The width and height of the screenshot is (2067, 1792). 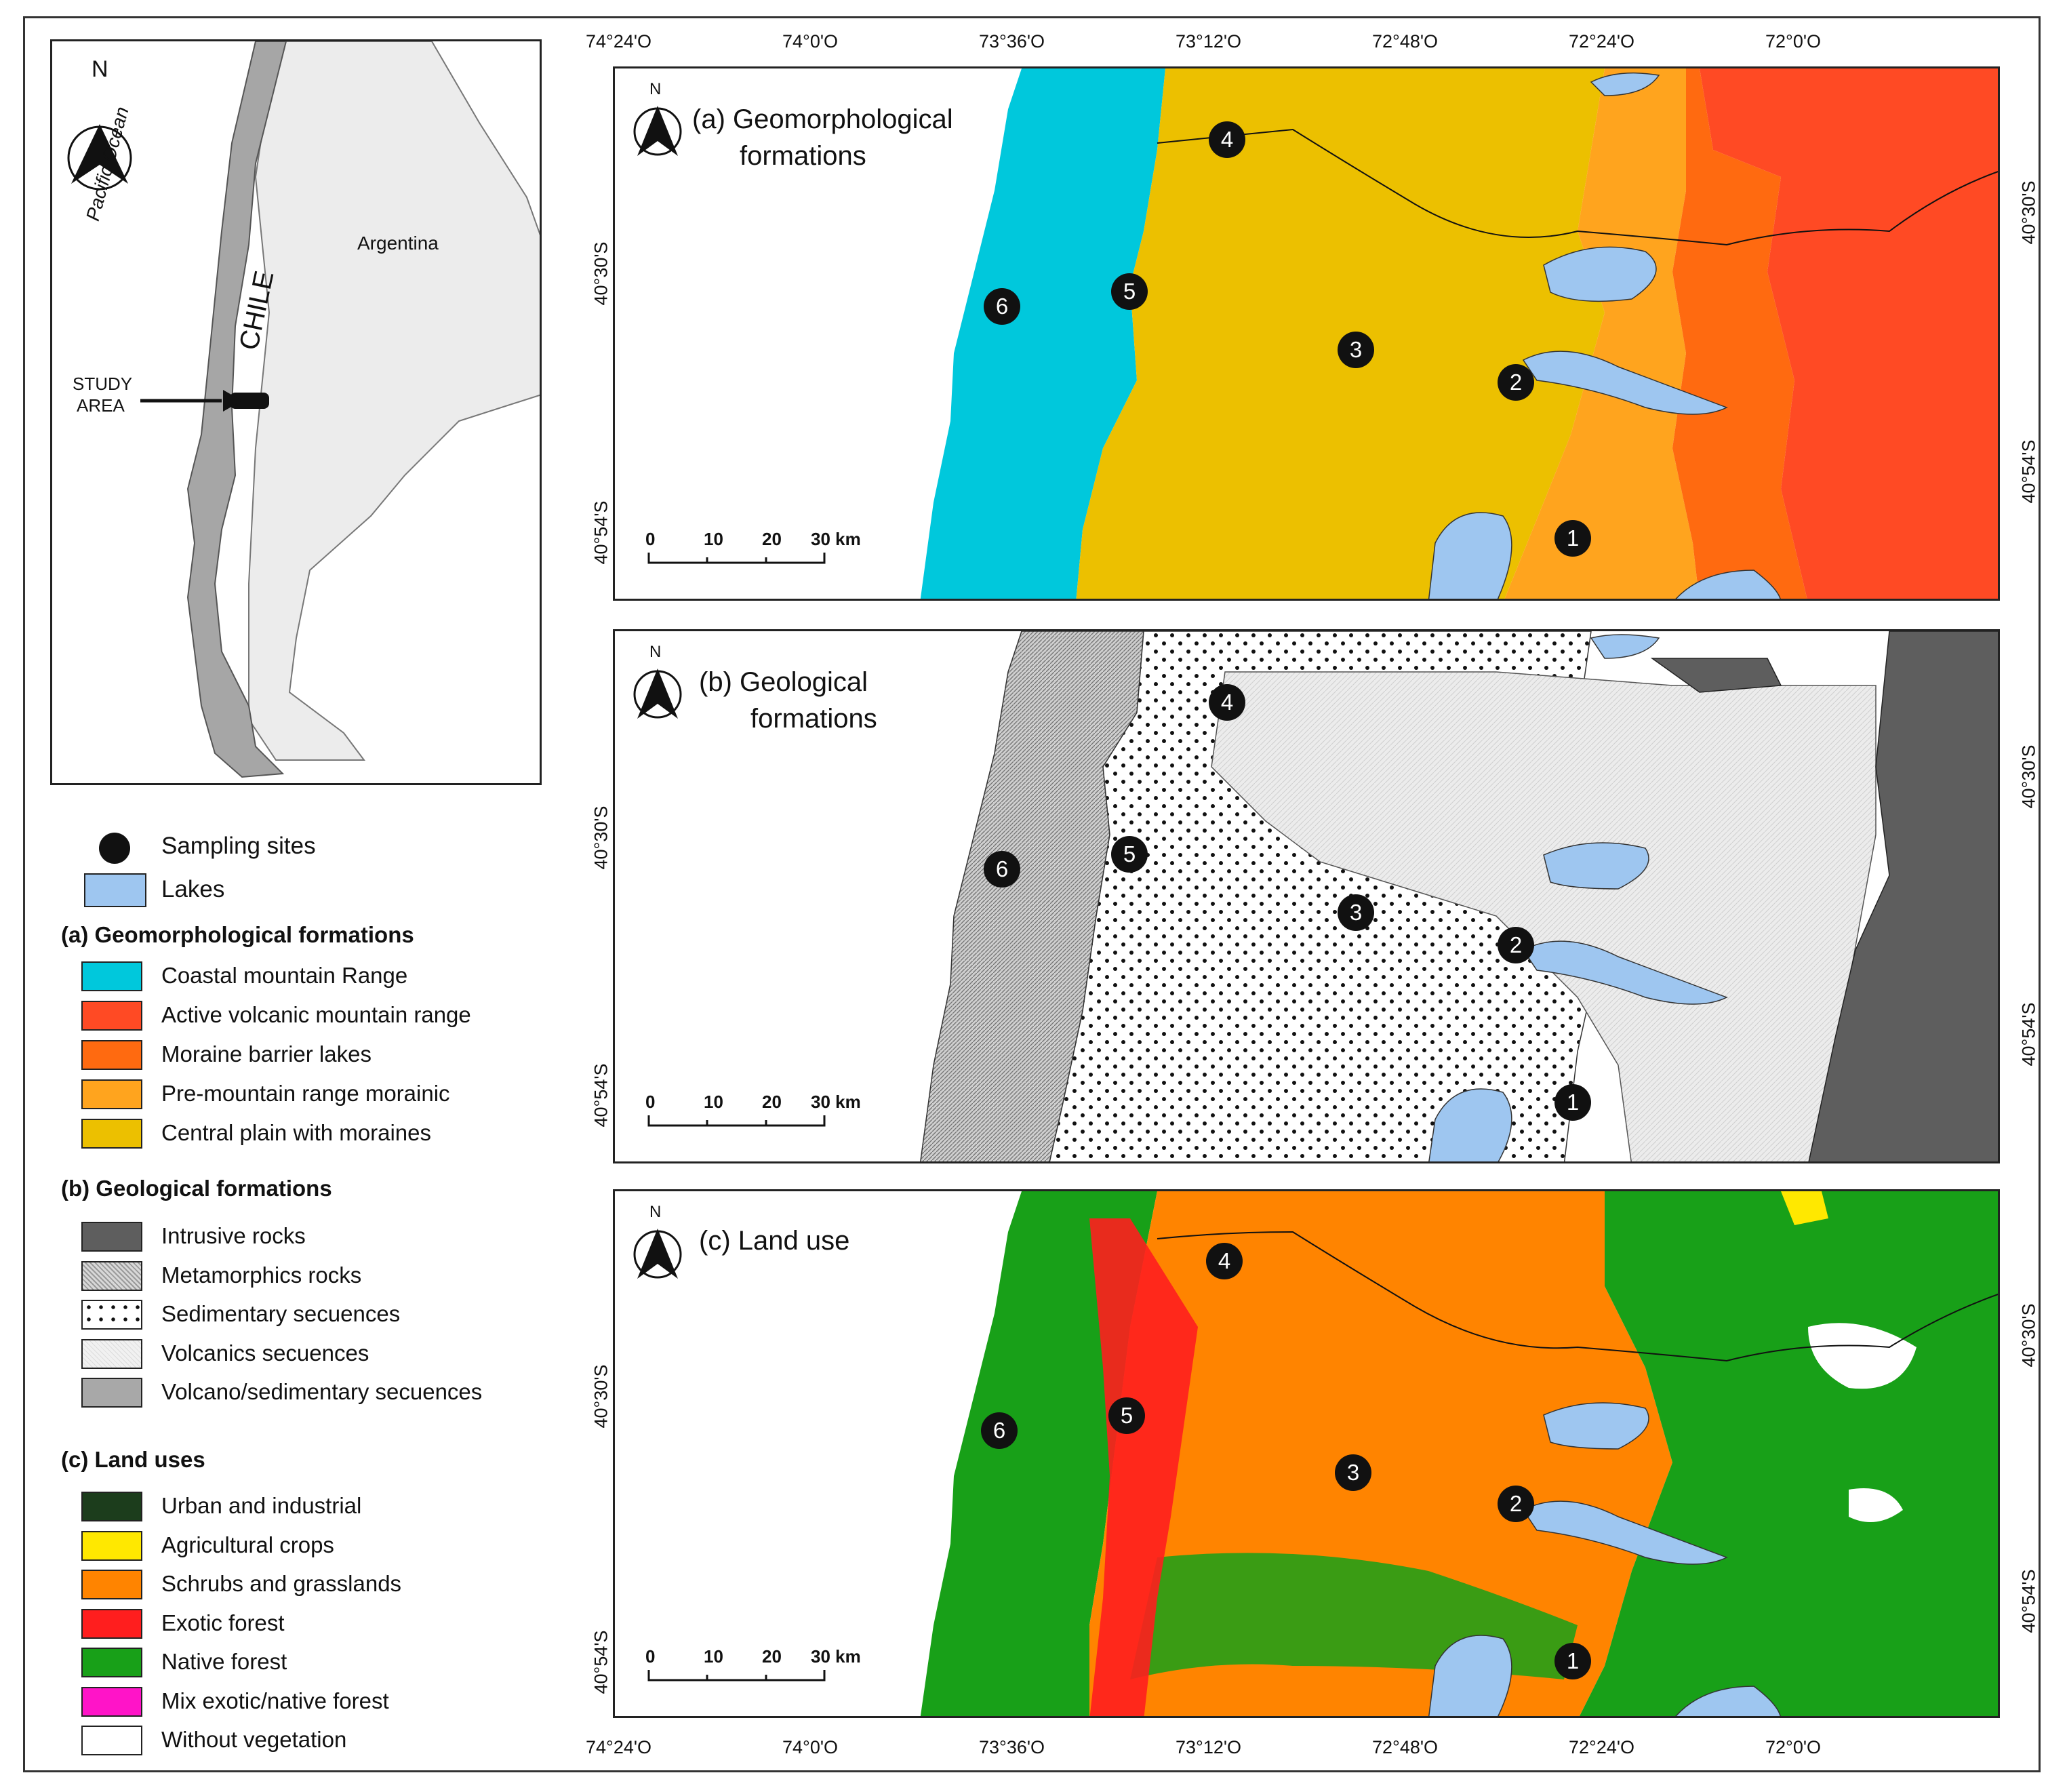 What do you see at coordinates (254, 1739) in the screenshot?
I see `legend-label: Without vegetation` at bounding box center [254, 1739].